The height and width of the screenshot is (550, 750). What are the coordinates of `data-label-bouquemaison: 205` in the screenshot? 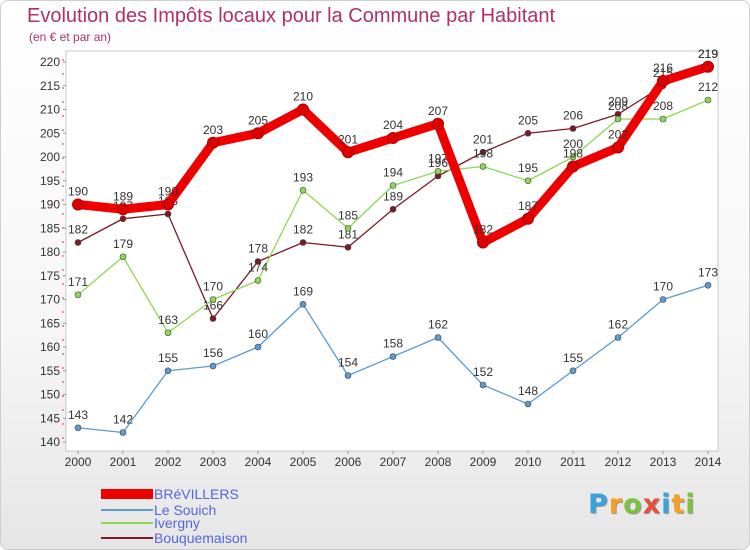 It's located at (528, 120).